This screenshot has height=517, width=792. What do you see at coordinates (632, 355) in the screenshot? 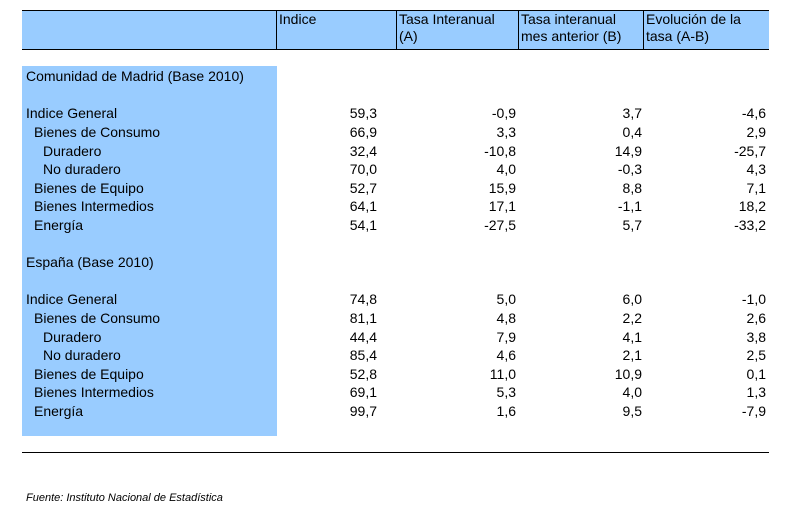
I see `cell-tasa-b: 2,1` at bounding box center [632, 355].